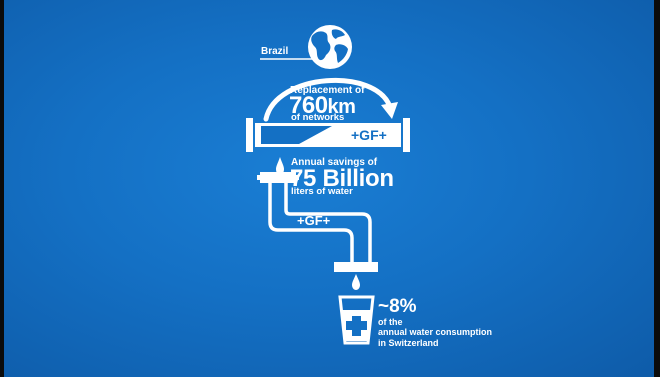 The width and height of the screenshot is (660, 377). Describe the element at coordinates (341, 107) in the screenshot. I see `replacement-unit: km` at that location.